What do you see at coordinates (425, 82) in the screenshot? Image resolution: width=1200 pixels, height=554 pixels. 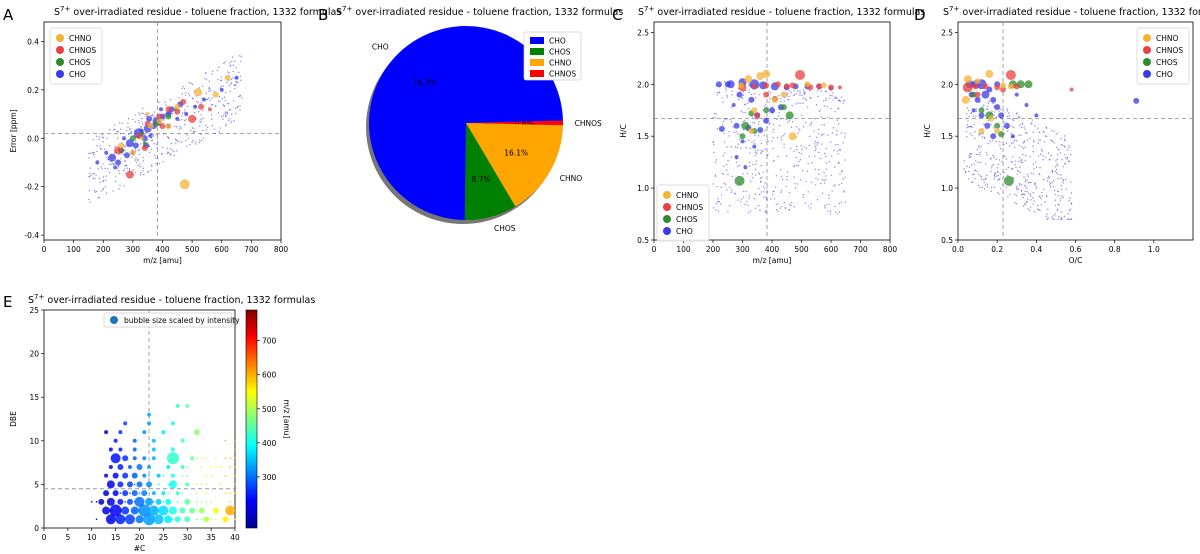 I see `slice-percent-CHO: 74.3%` at bounding box center [425, 82].